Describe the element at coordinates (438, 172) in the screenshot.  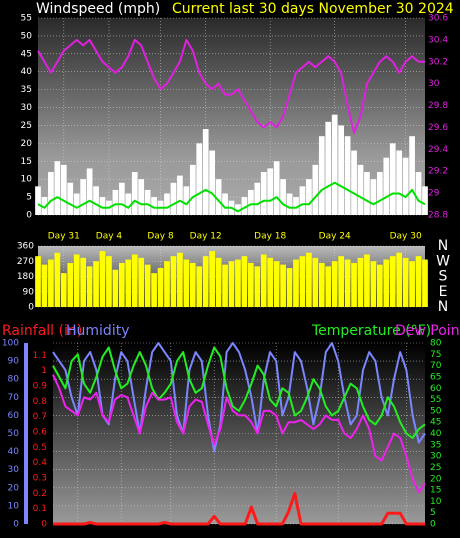
I see `y2-tick-label: 29.2` at that location.